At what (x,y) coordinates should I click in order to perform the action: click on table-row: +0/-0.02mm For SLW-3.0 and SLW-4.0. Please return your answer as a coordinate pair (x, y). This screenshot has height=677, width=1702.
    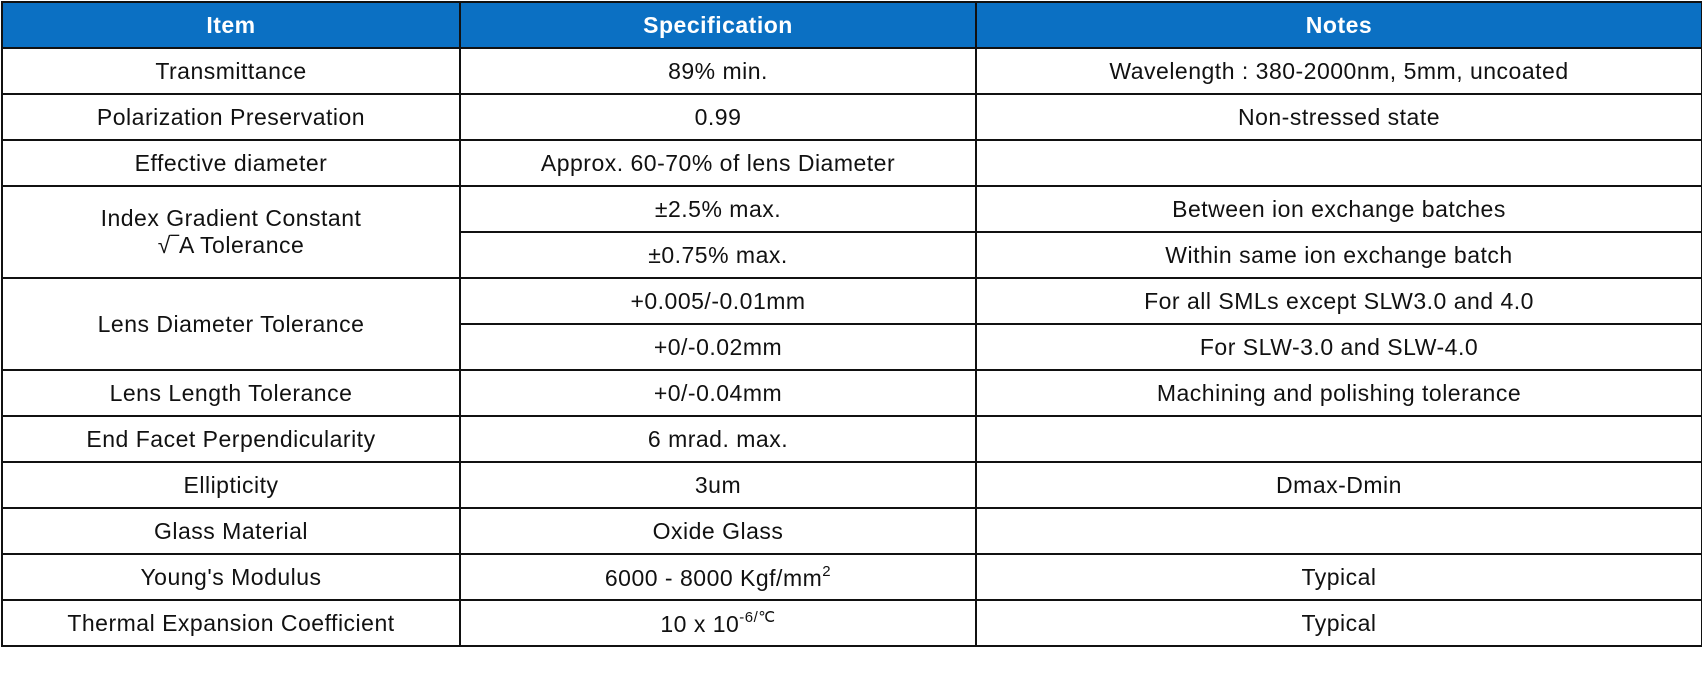
    Looking at the image, I should click on (852, 347).